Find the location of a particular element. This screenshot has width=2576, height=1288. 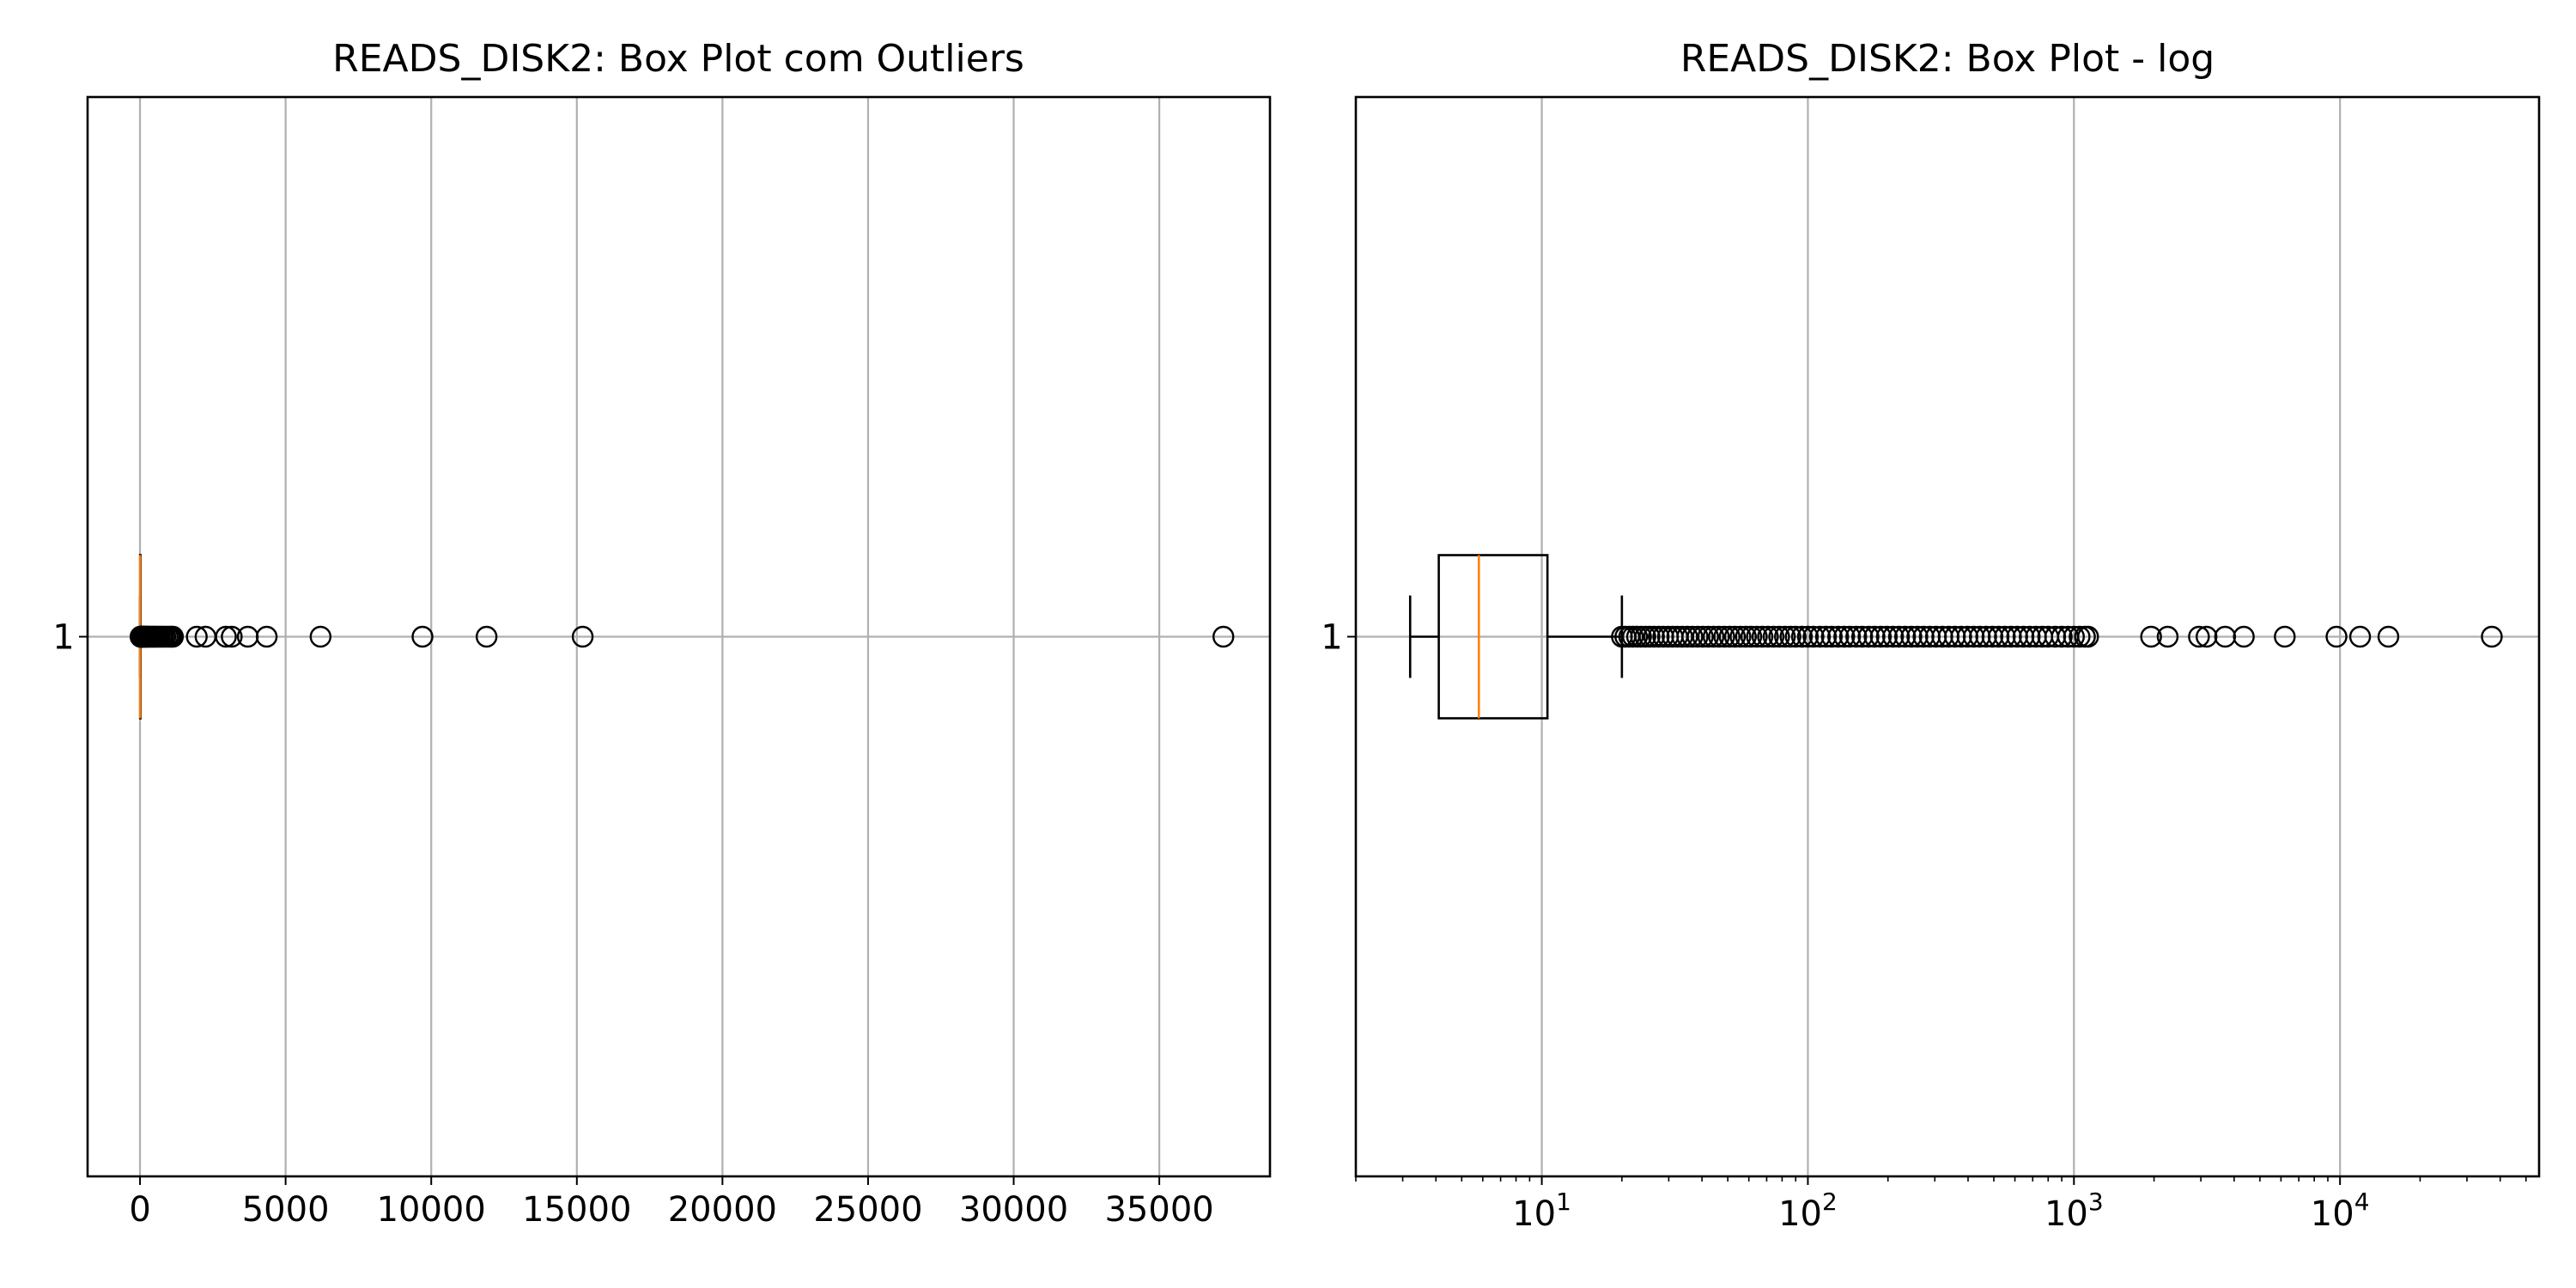

linear-outliers is located at coordinates (682, 636).